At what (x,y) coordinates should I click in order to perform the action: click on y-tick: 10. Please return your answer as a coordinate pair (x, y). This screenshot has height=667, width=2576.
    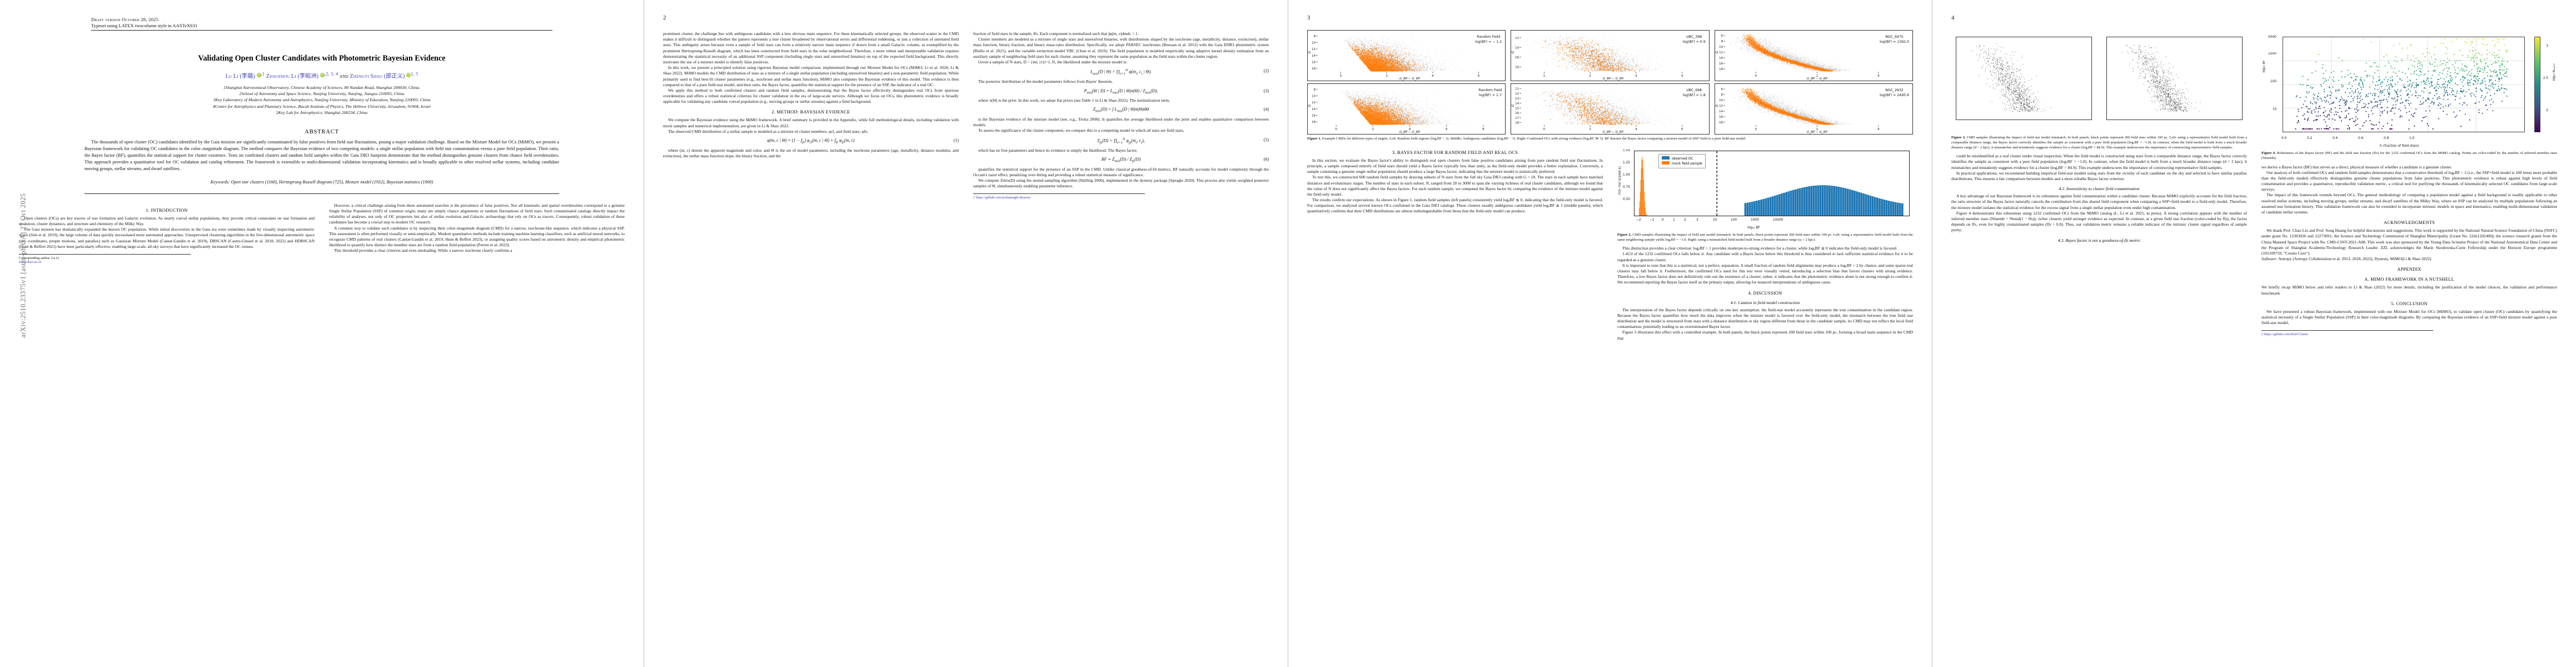
    Looking at the image, I should click on (2275, 109).